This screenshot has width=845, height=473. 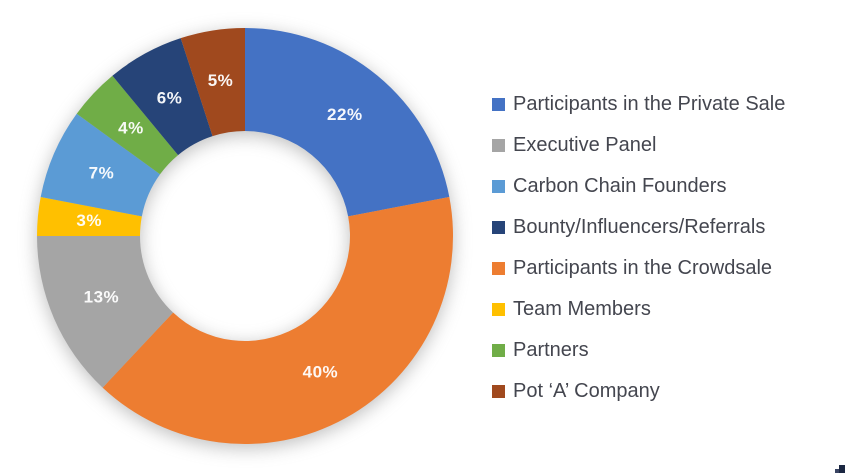 I want to click on legend-item-4: Bounty/Influencers/Referrals, so click(x=638, y=227).